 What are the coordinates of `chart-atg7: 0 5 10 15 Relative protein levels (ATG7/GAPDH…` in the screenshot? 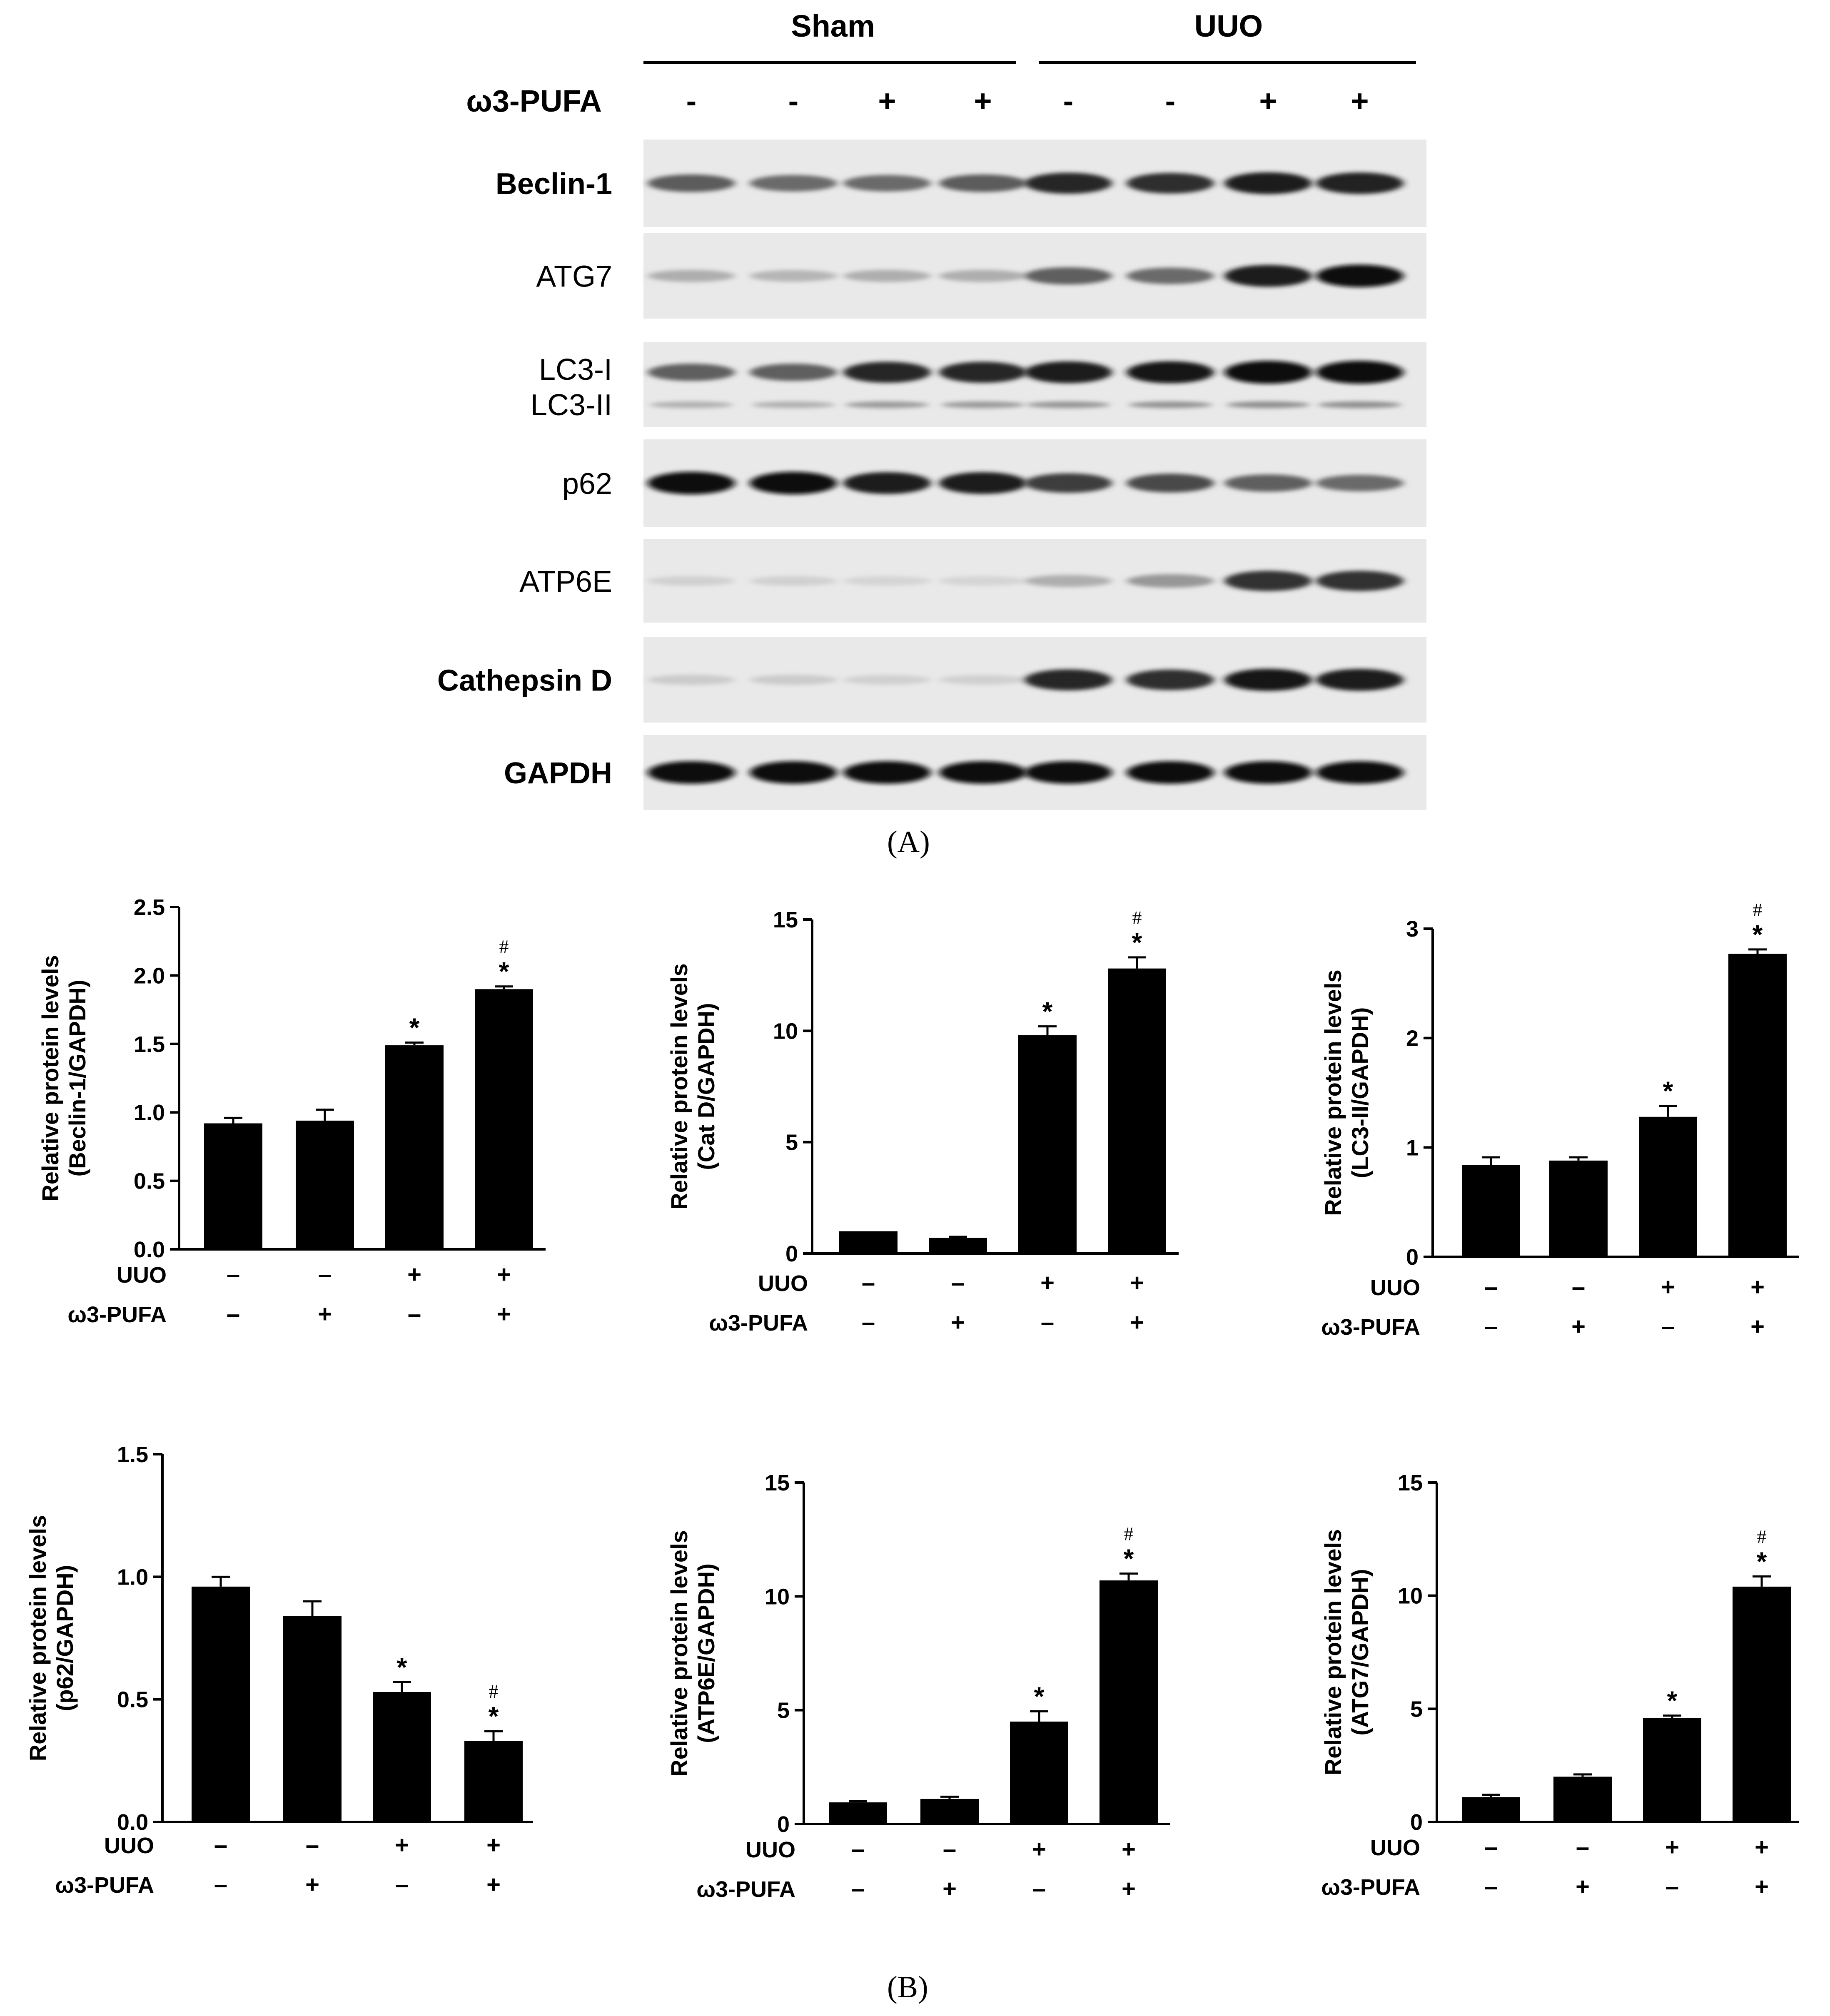 It's located at (1559, 1685).